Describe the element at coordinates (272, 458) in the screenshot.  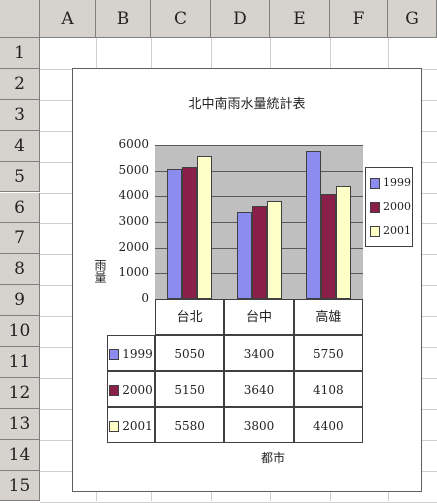
I see `x-axis-label: 都市` at that location.